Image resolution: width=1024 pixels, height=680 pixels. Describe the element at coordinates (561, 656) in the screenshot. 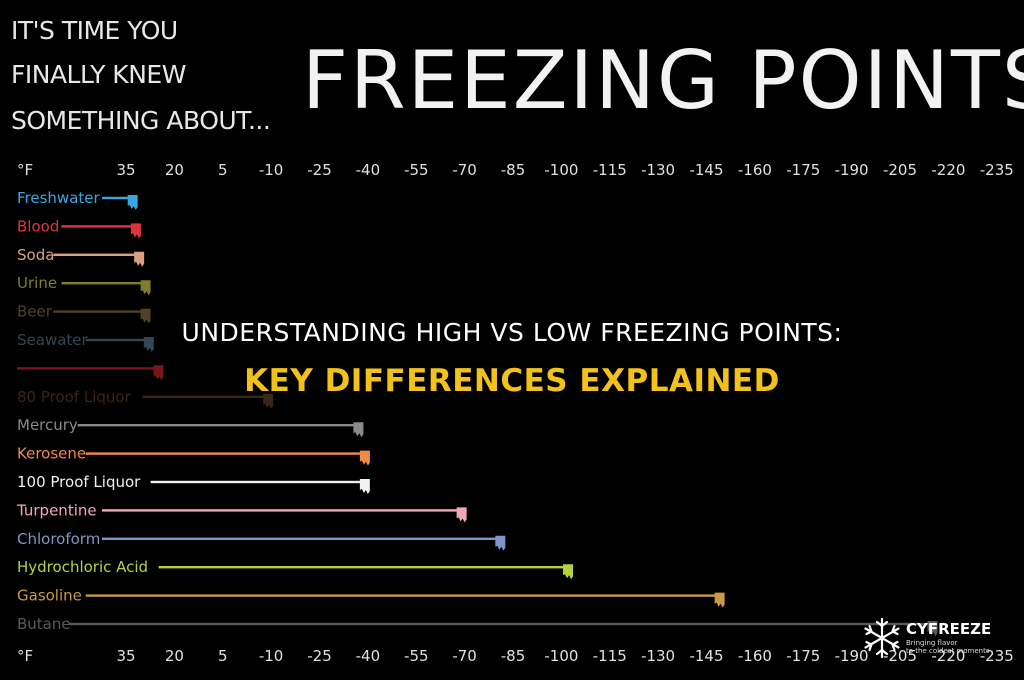

I see `bottom-tick-label: -100` at that location.